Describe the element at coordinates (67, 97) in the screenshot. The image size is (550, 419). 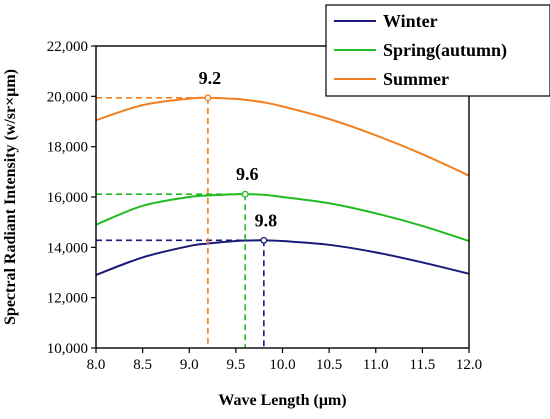
I see `y-tick-label: 20,000` at that location.